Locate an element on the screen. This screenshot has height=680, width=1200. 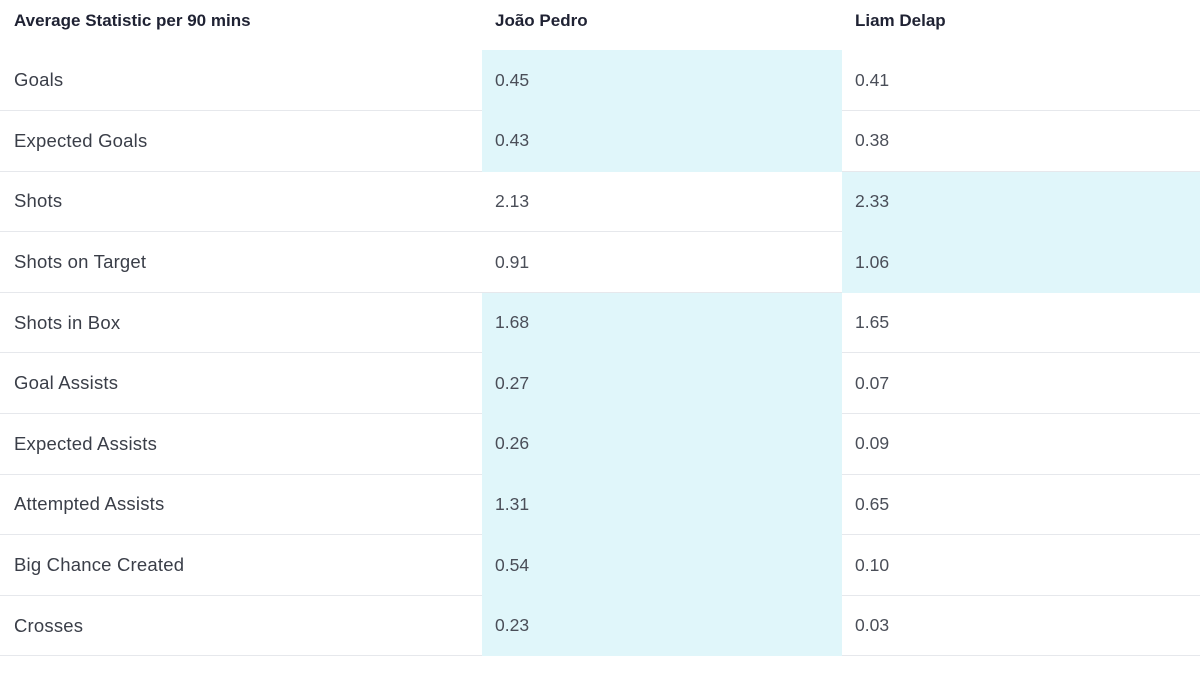
table-row: Shots 2.13 2.33 is located at coordinates (600, 202).